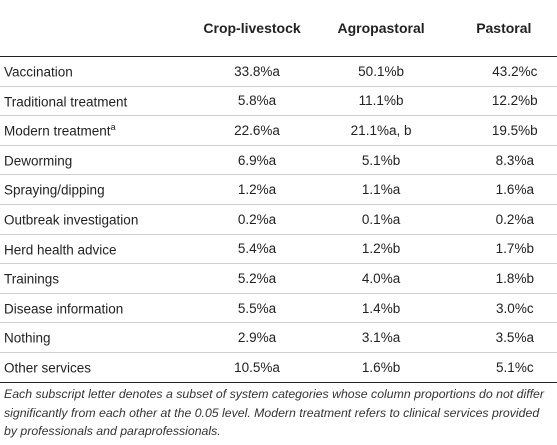 The image size is (557, 445). What do you see at coordinates (257, 219) in the screenshot?
I see `cell-crop-livestock: 0.2%a` at bounding box center [257, 219].